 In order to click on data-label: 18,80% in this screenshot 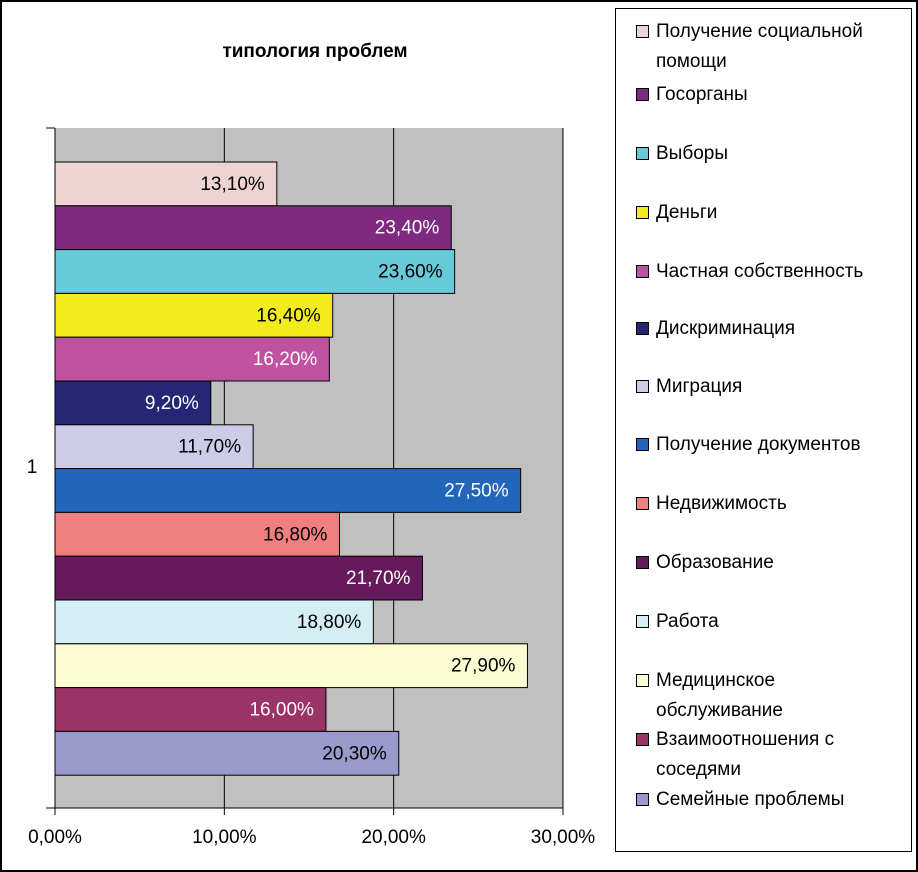, I will do `click(329, 622)`.